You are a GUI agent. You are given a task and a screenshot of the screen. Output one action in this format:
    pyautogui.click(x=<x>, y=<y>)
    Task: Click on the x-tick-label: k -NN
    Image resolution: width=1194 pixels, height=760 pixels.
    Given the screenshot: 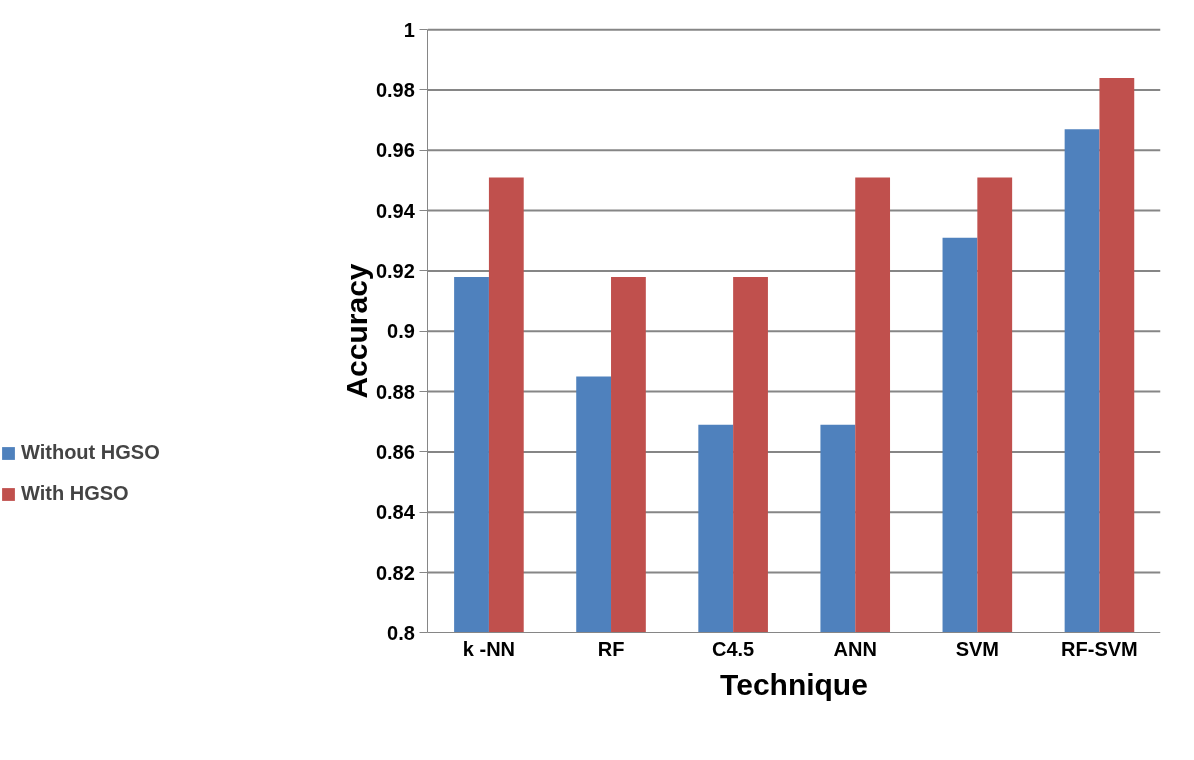 What is the action you would take?
    pyautogui.click(x=489, y=648)
    